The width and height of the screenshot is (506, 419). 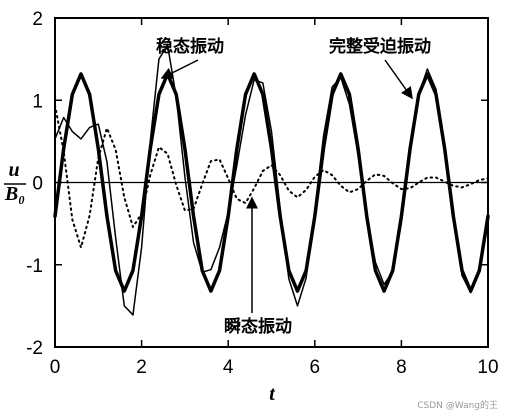 I want to click on y-label-numerator: u, so click(x=13, y=170).